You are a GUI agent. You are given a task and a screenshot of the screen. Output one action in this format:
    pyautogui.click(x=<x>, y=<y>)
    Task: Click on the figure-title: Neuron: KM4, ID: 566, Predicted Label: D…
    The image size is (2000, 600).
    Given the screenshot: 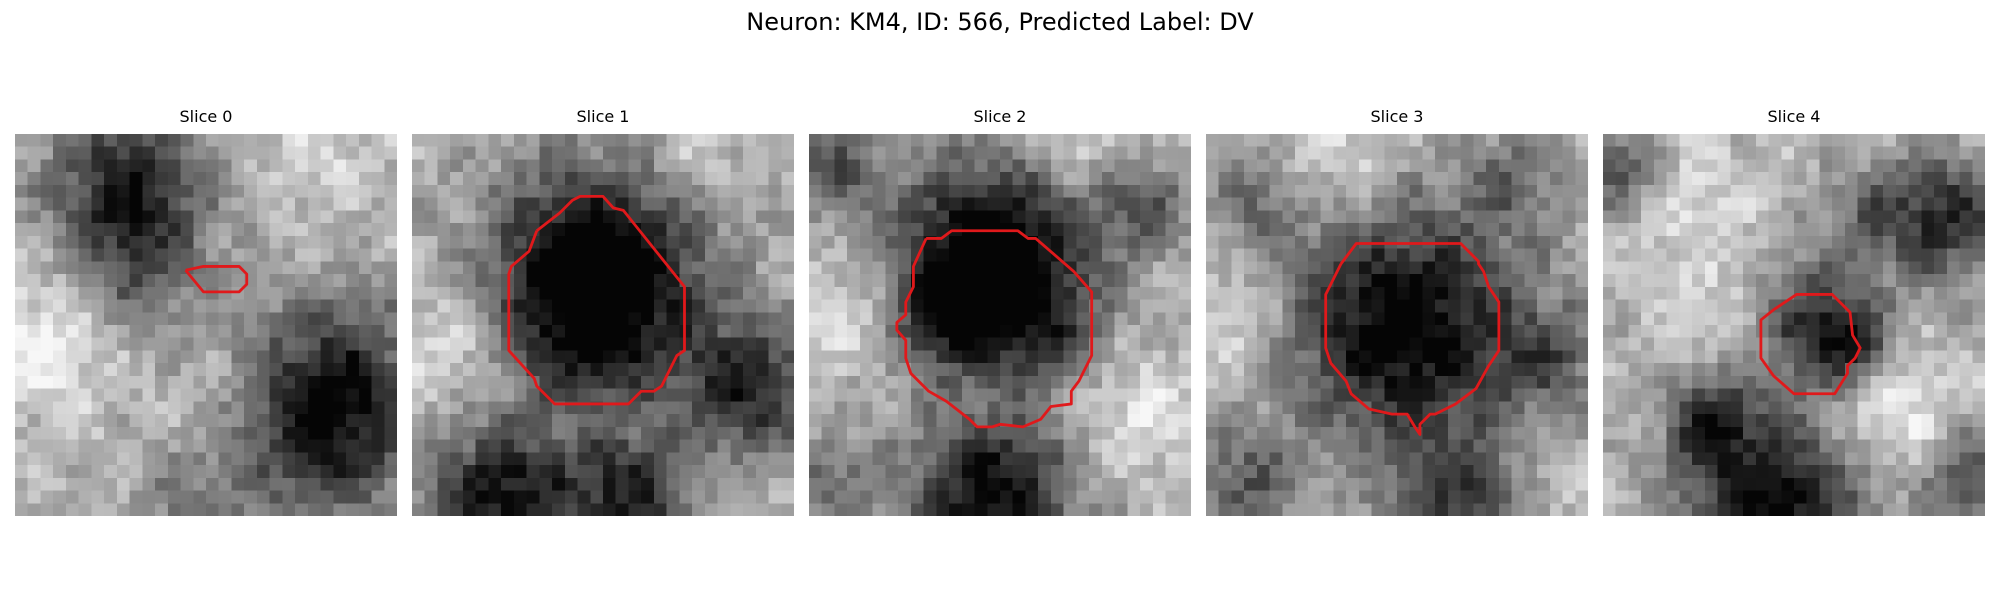 What is the action you would take?
    pyautogui.click(x=1000, y=22)
    